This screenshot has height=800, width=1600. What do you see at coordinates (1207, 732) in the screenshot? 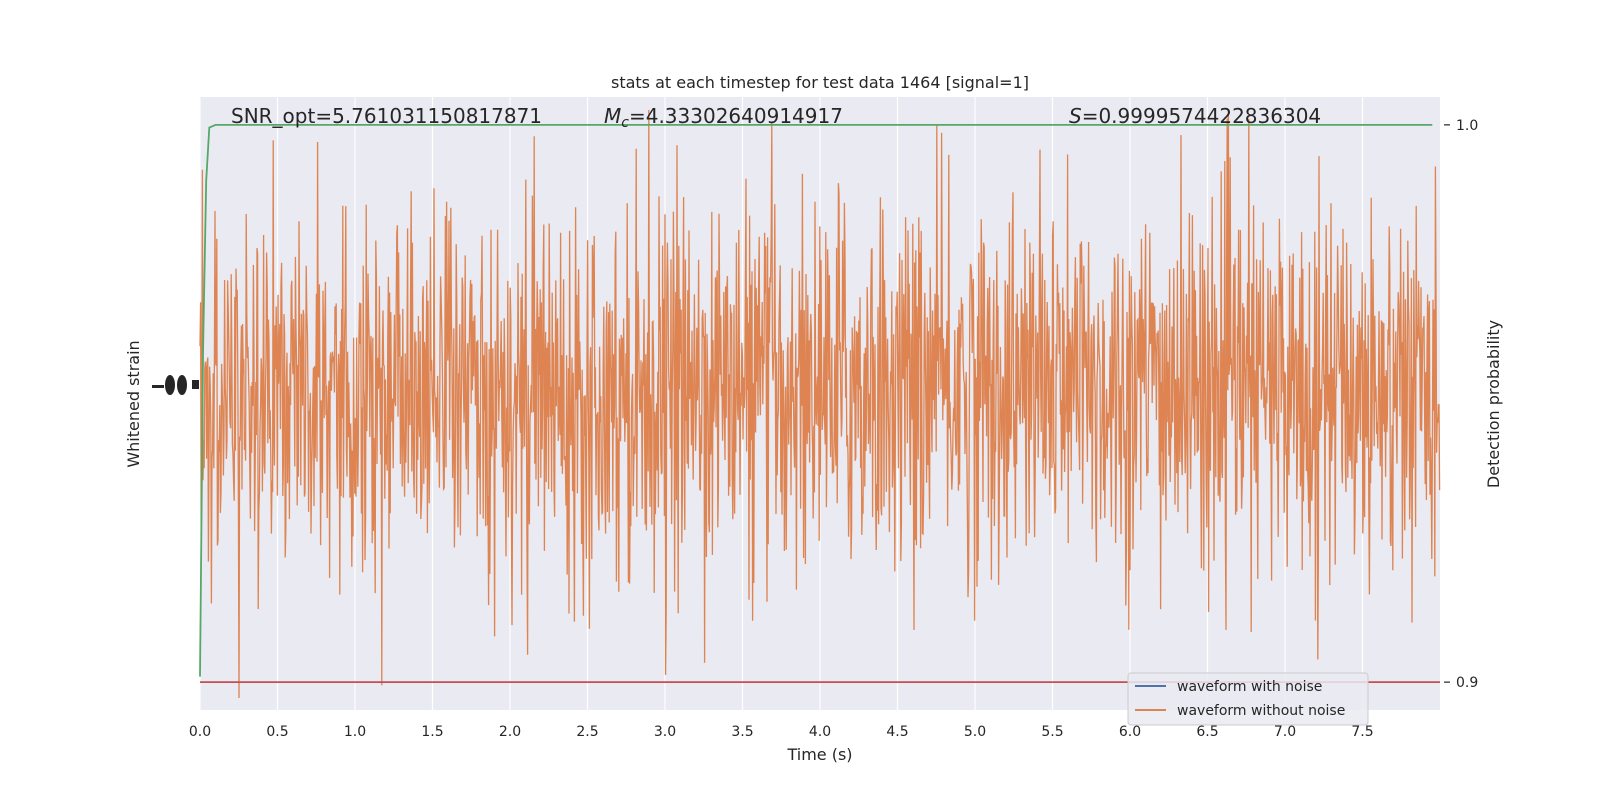
I see `x-tick-label: 6.5` at bounding box center [1207, 732].